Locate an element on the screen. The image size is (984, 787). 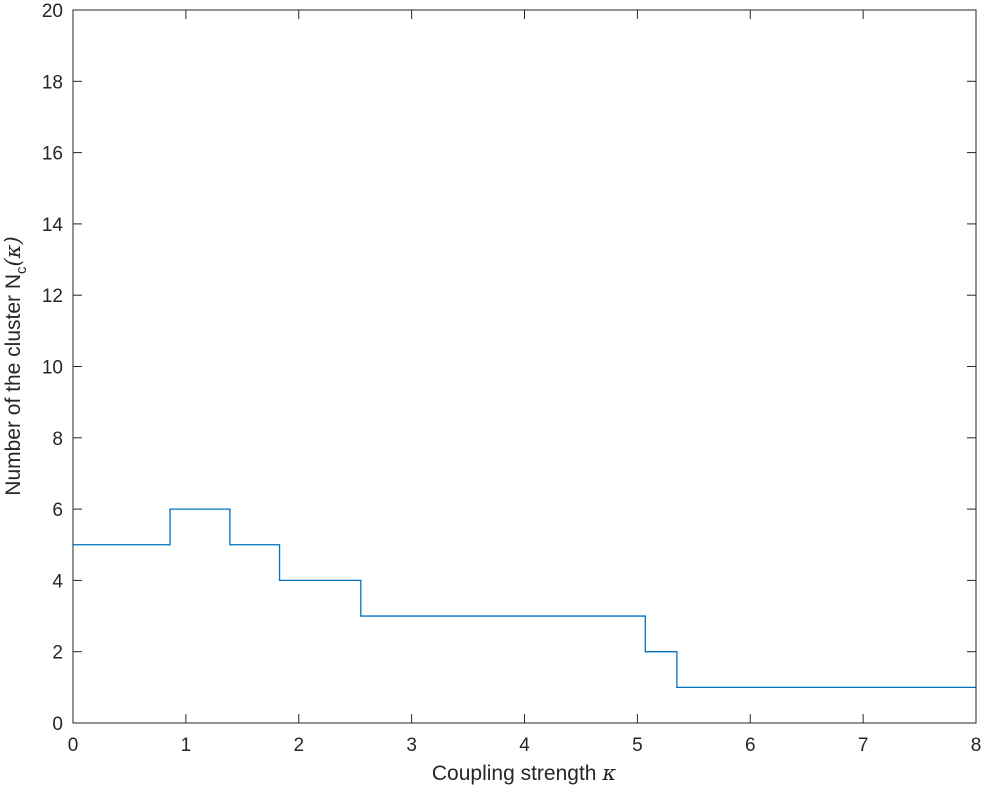
y-tick-label-2: 4 is located at coordinates (57, 581).